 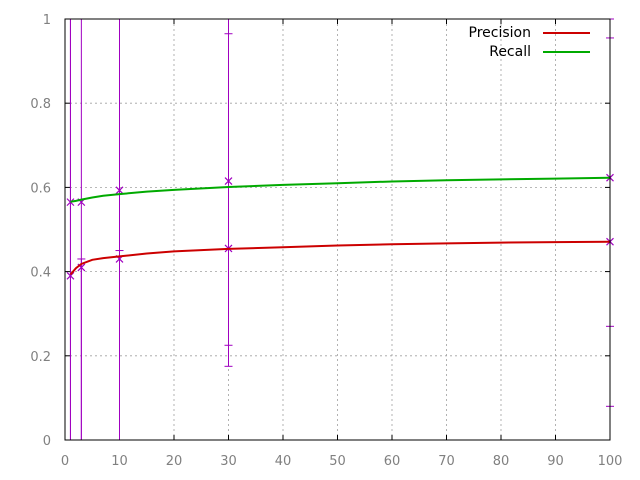 I want to click on y-tick-label: 0.8, so click(x=40, y=104).